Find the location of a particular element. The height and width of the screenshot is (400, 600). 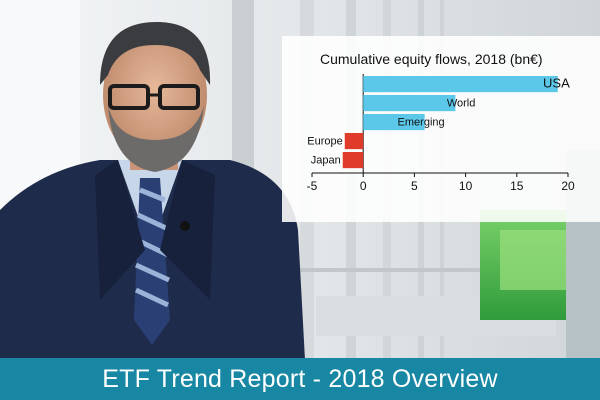

bars-group is located at coordinates (450, 122).